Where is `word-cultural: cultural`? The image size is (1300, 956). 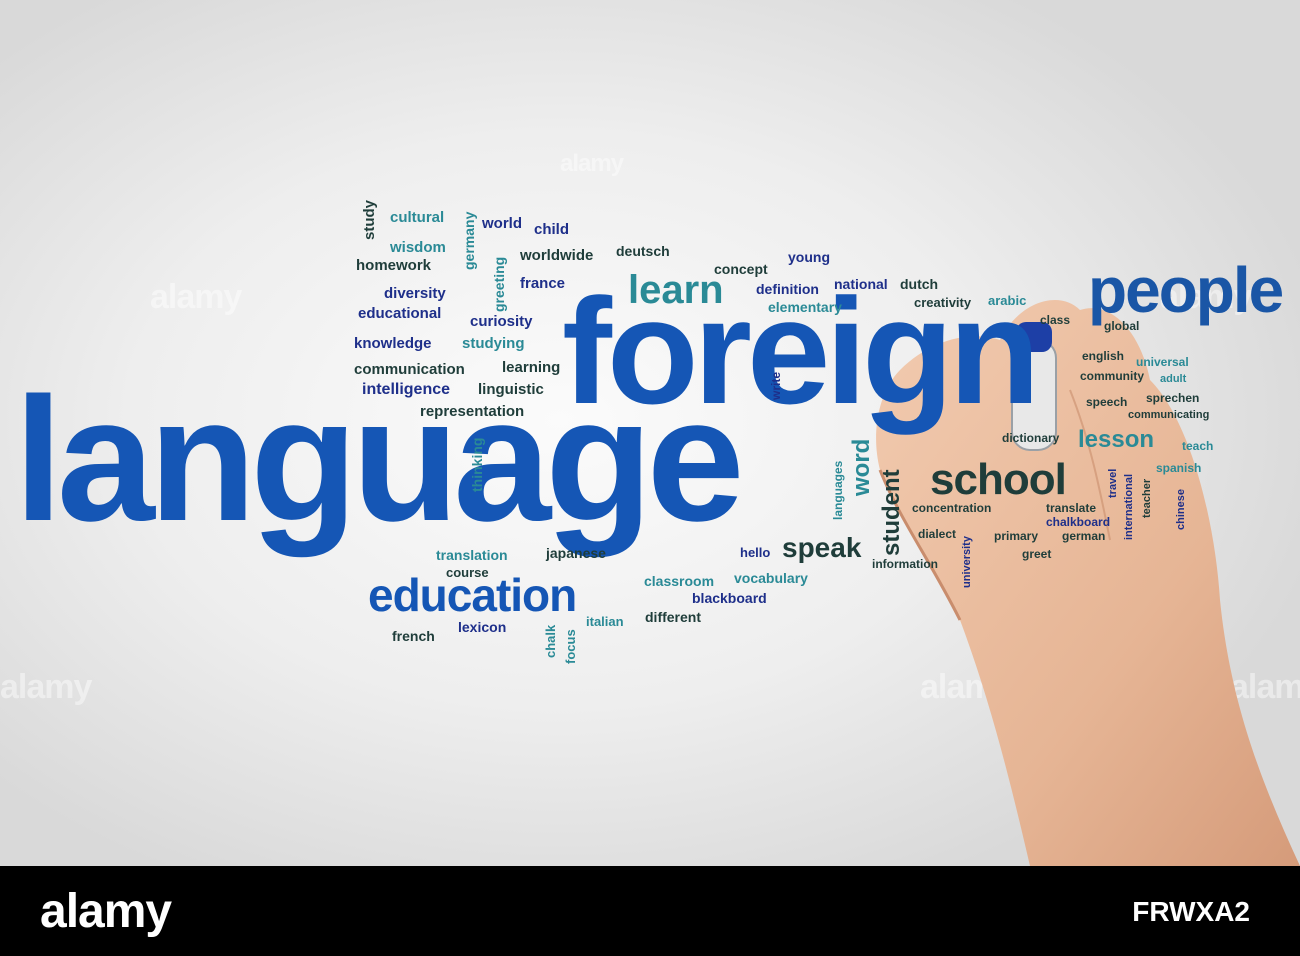 word-cultural: cultural is located at coordinates (417, 217).